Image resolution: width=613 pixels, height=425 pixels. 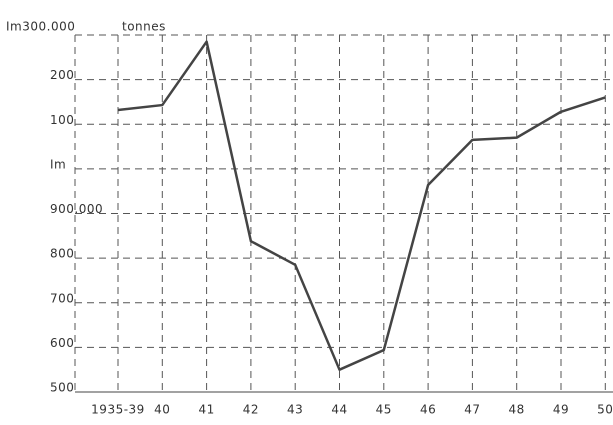 I want to click on x-tick-label: 50, so click(x=605, y=410).